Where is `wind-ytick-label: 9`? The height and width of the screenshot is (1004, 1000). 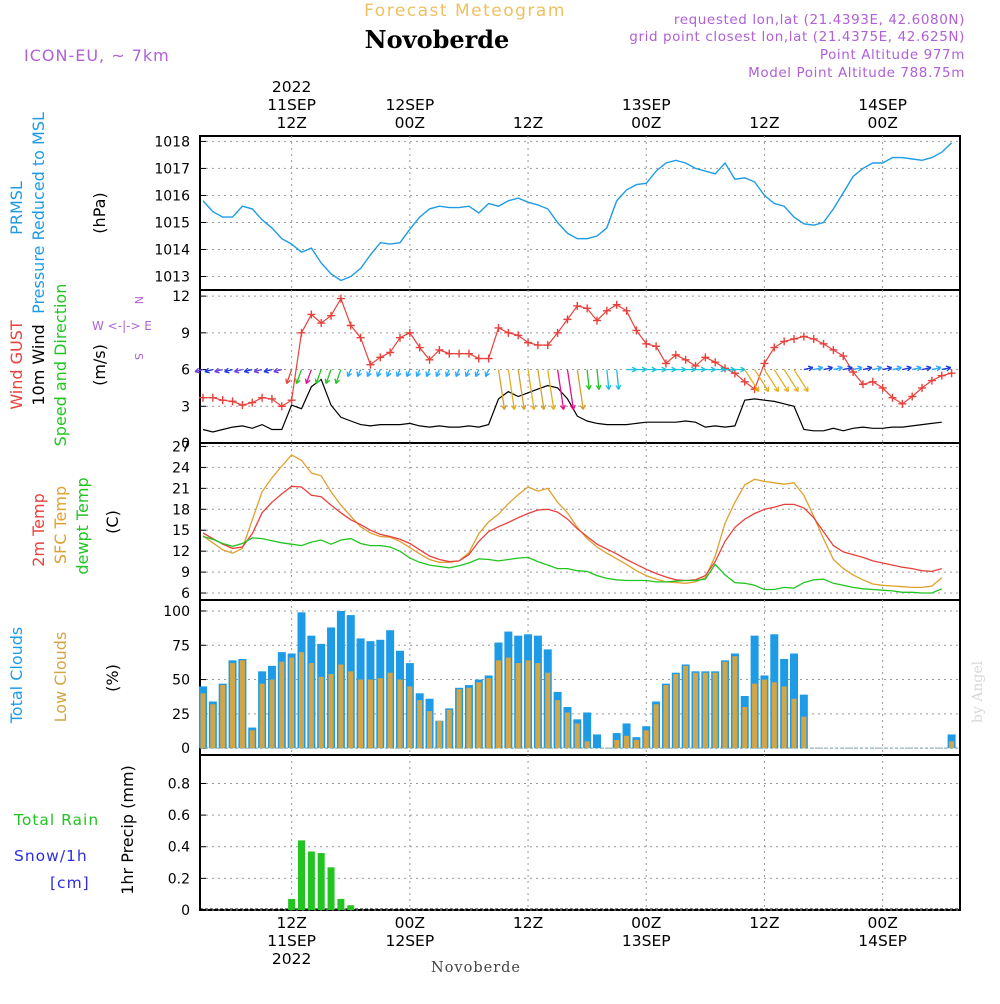
wind-ytick-label: 9 is located at coordinates (185, 334).